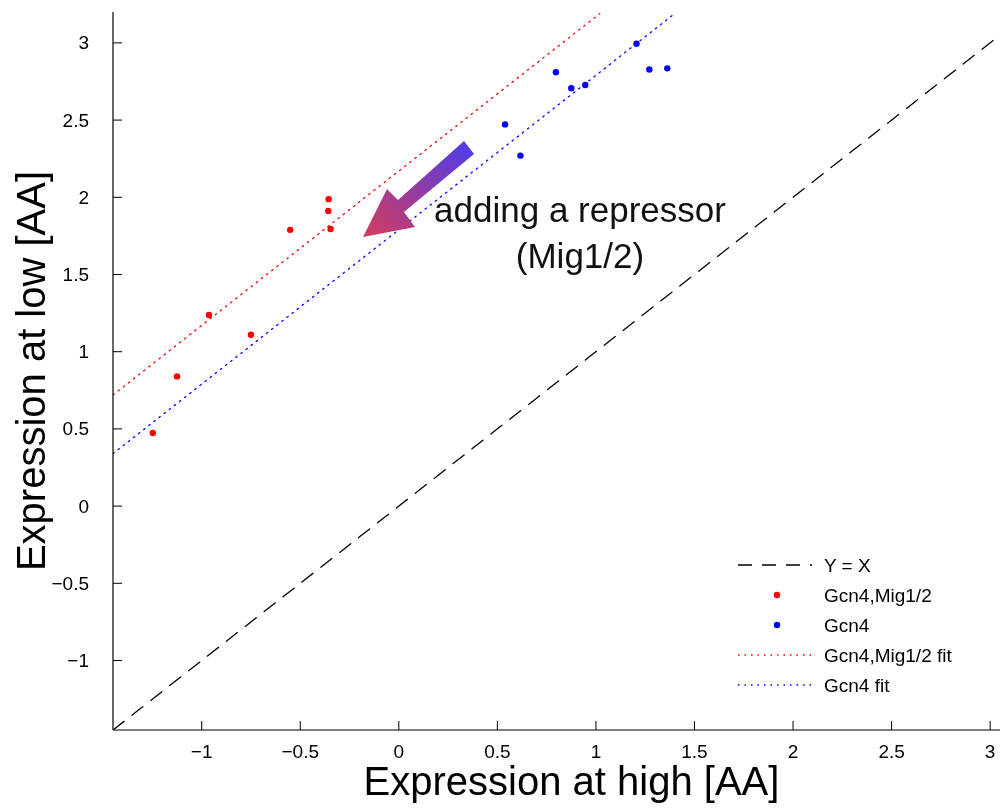 This screenshot has width=1002, height=811. What do you see at coordinates (497, 751) in the screenshot?
I see `x-tick-label: 0.5` at bounding box center [497, 751].